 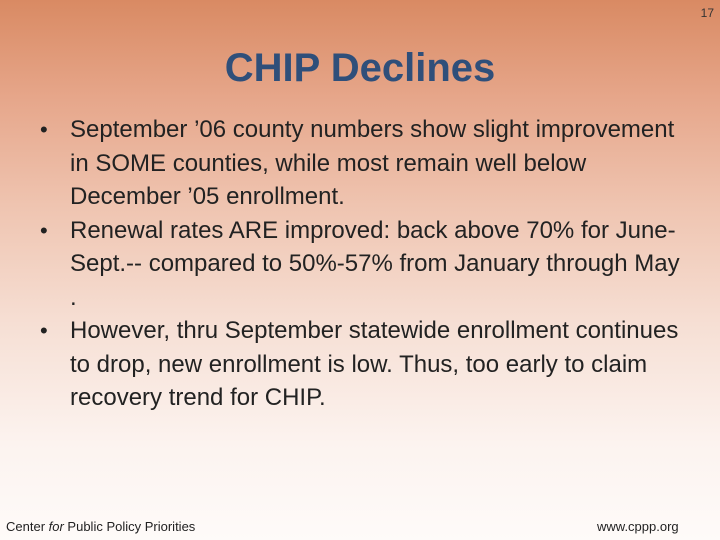 I want to click on footer-org-italic: for, so click(x=56, y=526).